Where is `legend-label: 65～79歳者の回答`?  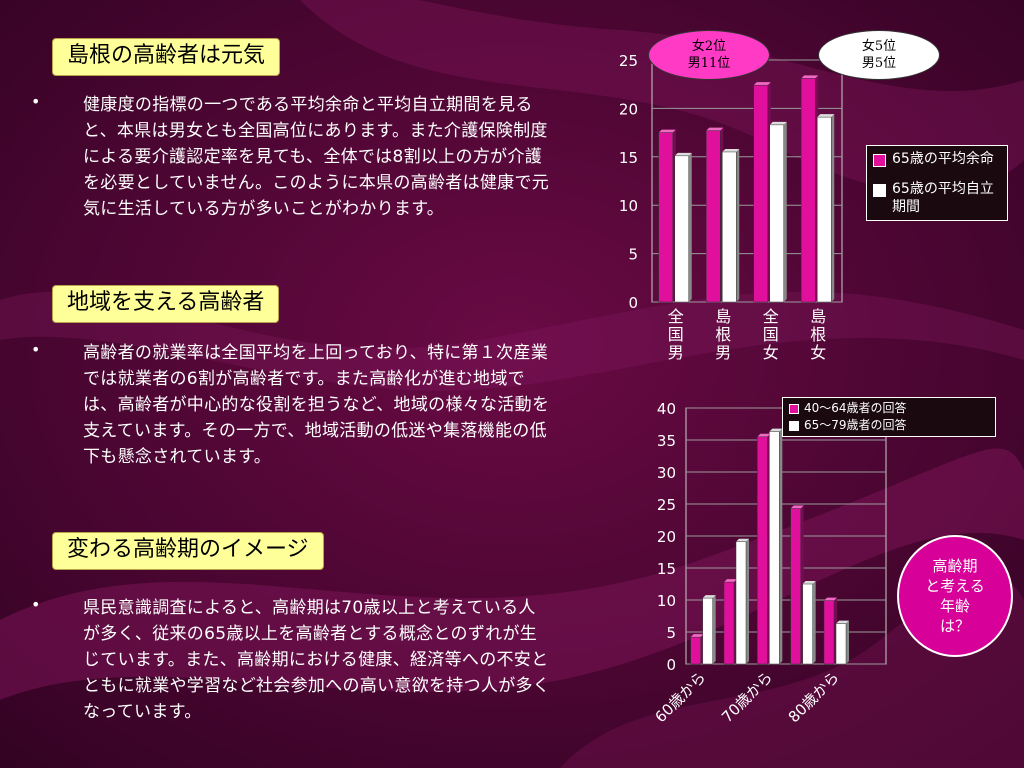 legend-label: 65～79歳者の回答 is located at coordinates (855, 425).